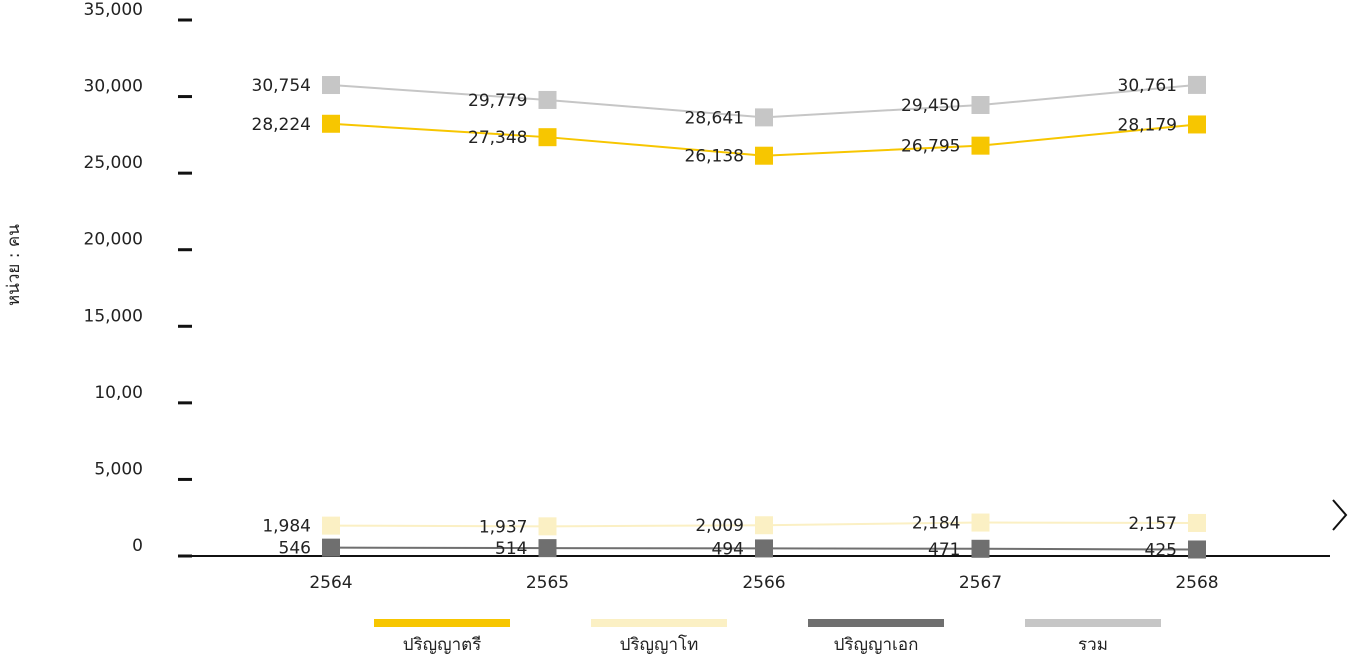 The width and height of the screenshot is (1351, 662). Describe the element at coordinates (1093, 645) in the screenshot. I see `legend-label: รวม` at that location.